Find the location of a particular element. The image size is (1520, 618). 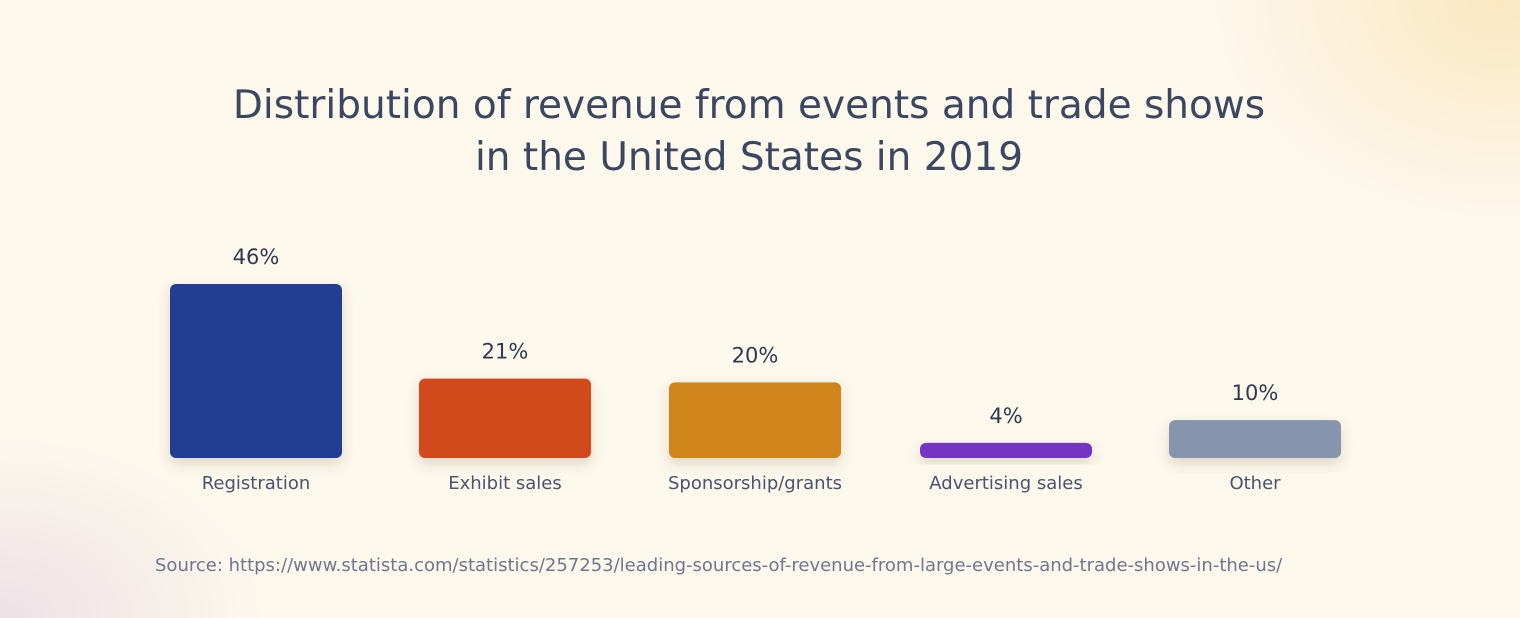

category-label: Sponsorship/grants is located at coordinates (755, 483).